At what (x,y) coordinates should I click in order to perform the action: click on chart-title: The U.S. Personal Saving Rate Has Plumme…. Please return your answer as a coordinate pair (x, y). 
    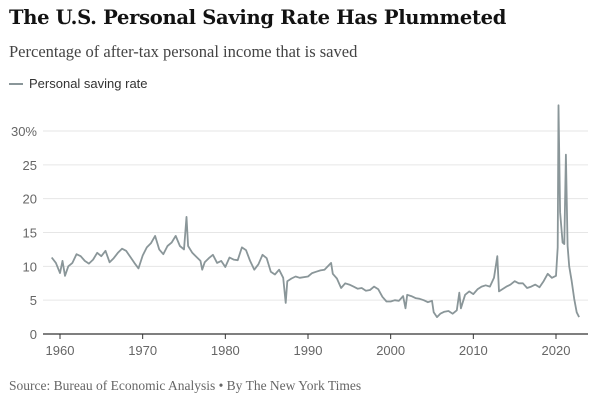
    Looking at the image, I should click on (258, 17).